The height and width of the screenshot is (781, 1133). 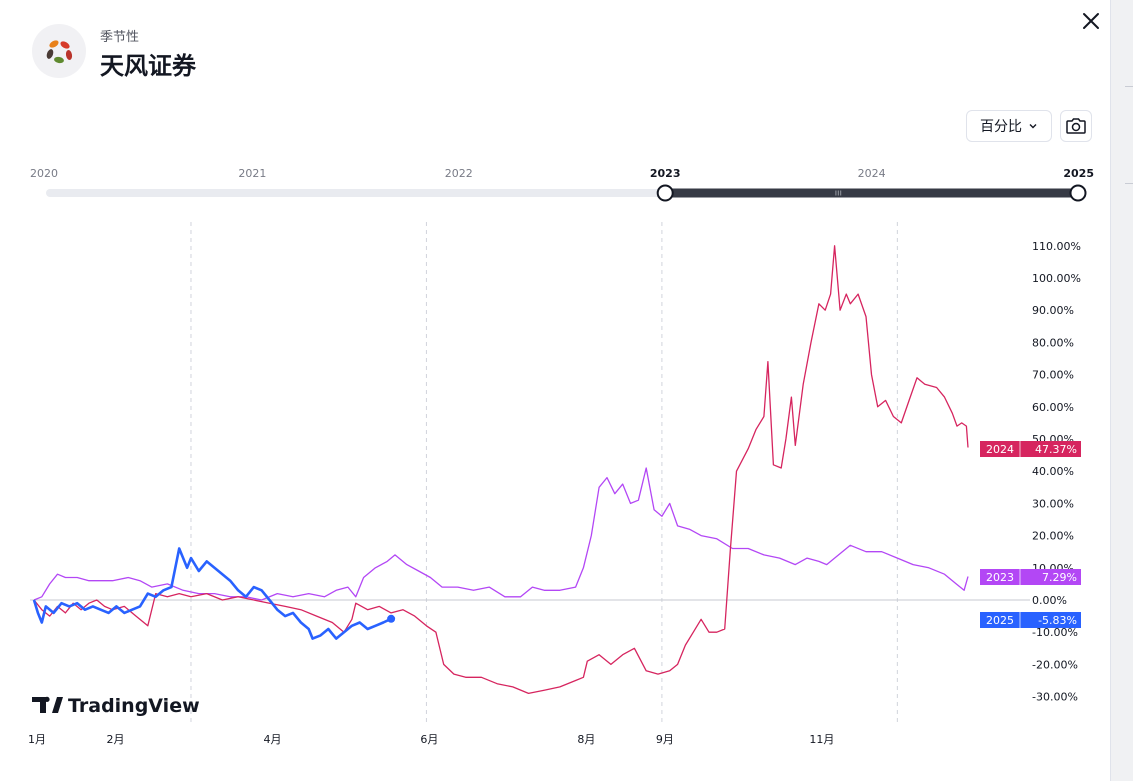 What do you see at coordinates (37, 739) in the screenshot?
I see `x-tick-label: 1月` at bounding box center [37, 739].